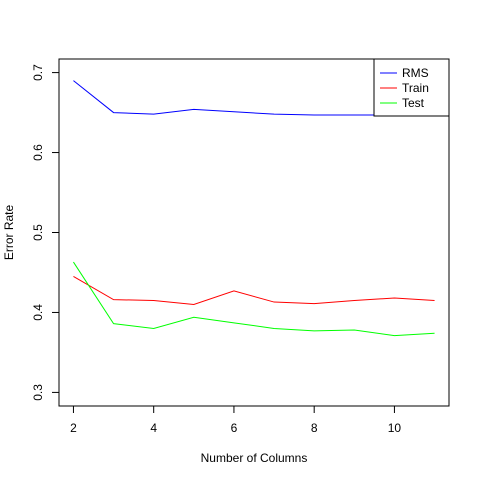 The width and height of the screenshot is (480, 480). What do you see at coordinates (153, 428) in the screenshot?
I see `x-tick-label: 4` at bounding box center [153, 428].